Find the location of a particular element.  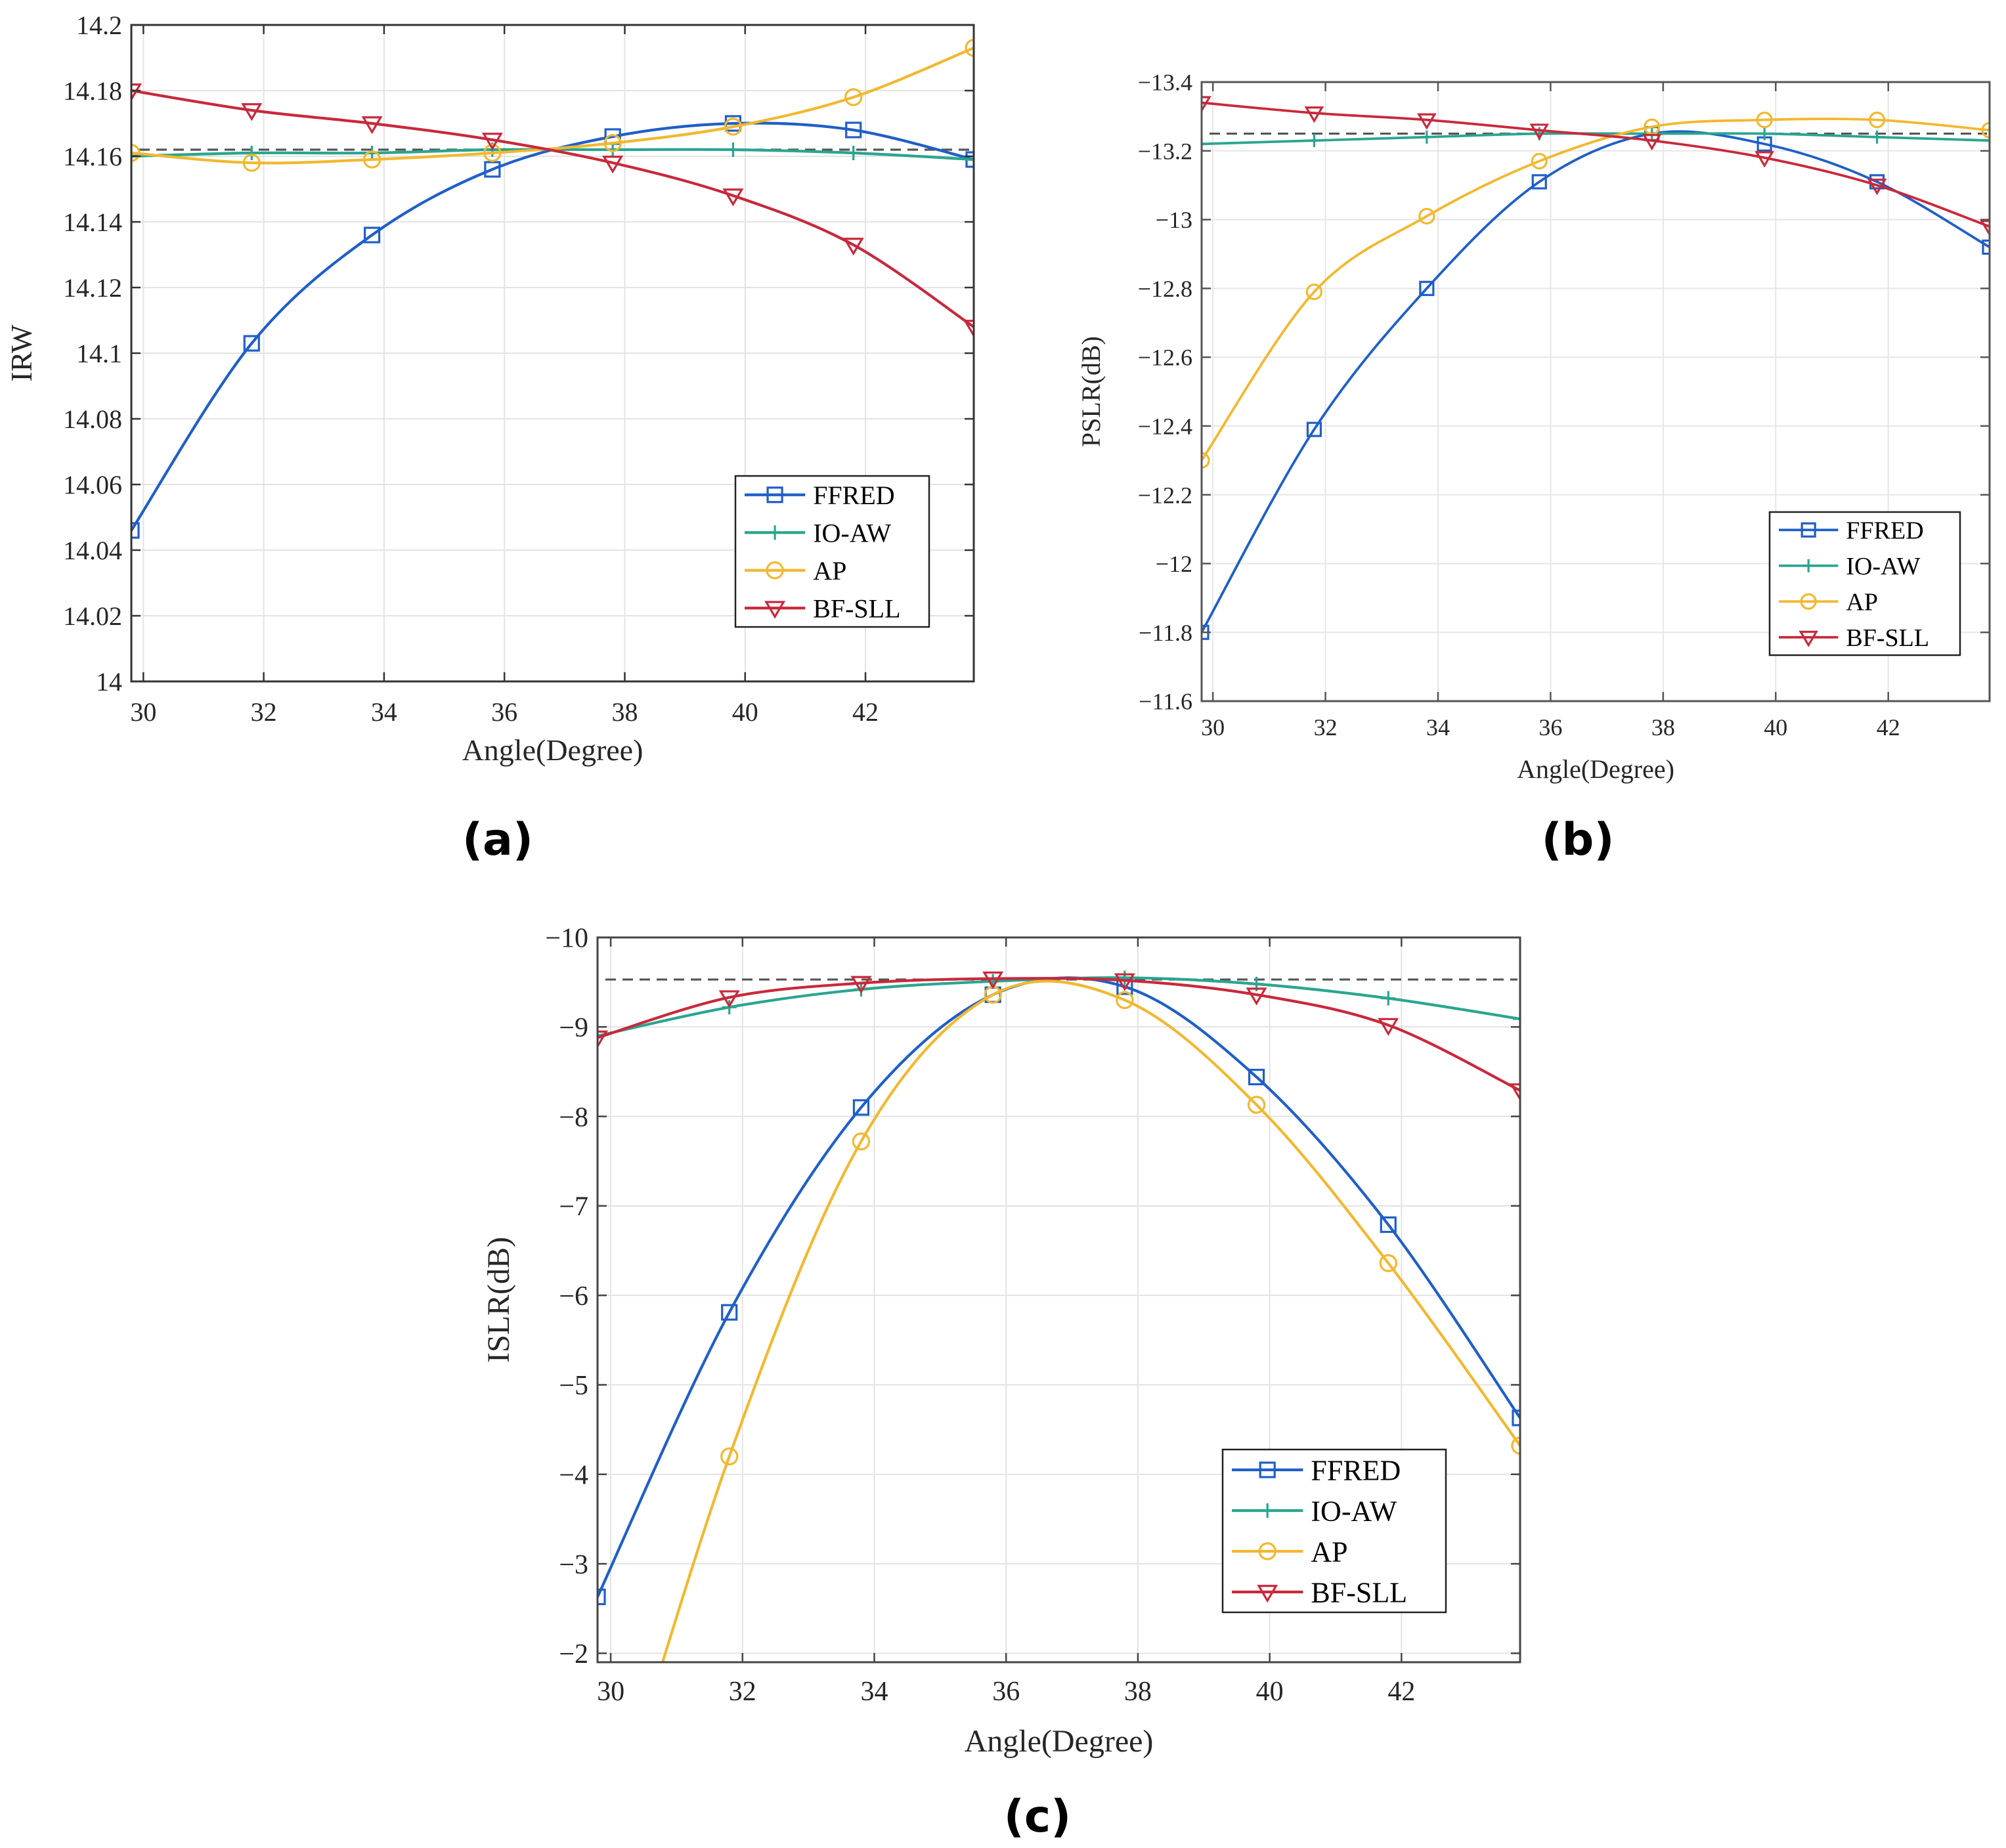

y-tick-label: −3 is located at coordinates (573, 1565).